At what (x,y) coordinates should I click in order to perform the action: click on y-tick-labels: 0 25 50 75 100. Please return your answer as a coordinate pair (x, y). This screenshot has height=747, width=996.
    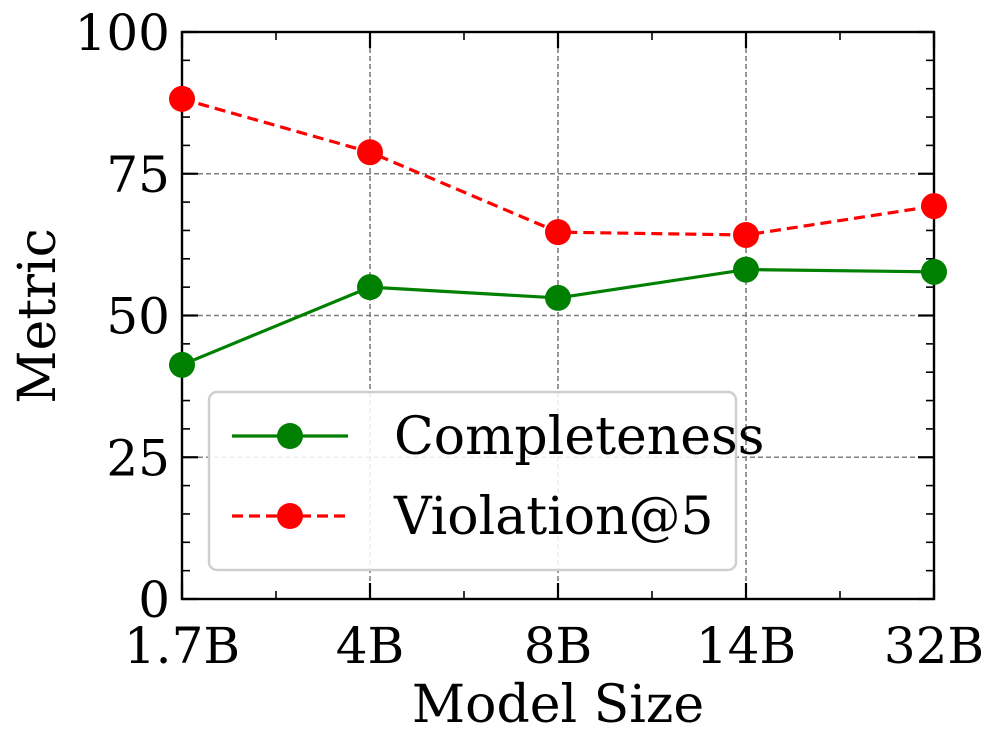
    Looking at the image, I should click on (122, 316).